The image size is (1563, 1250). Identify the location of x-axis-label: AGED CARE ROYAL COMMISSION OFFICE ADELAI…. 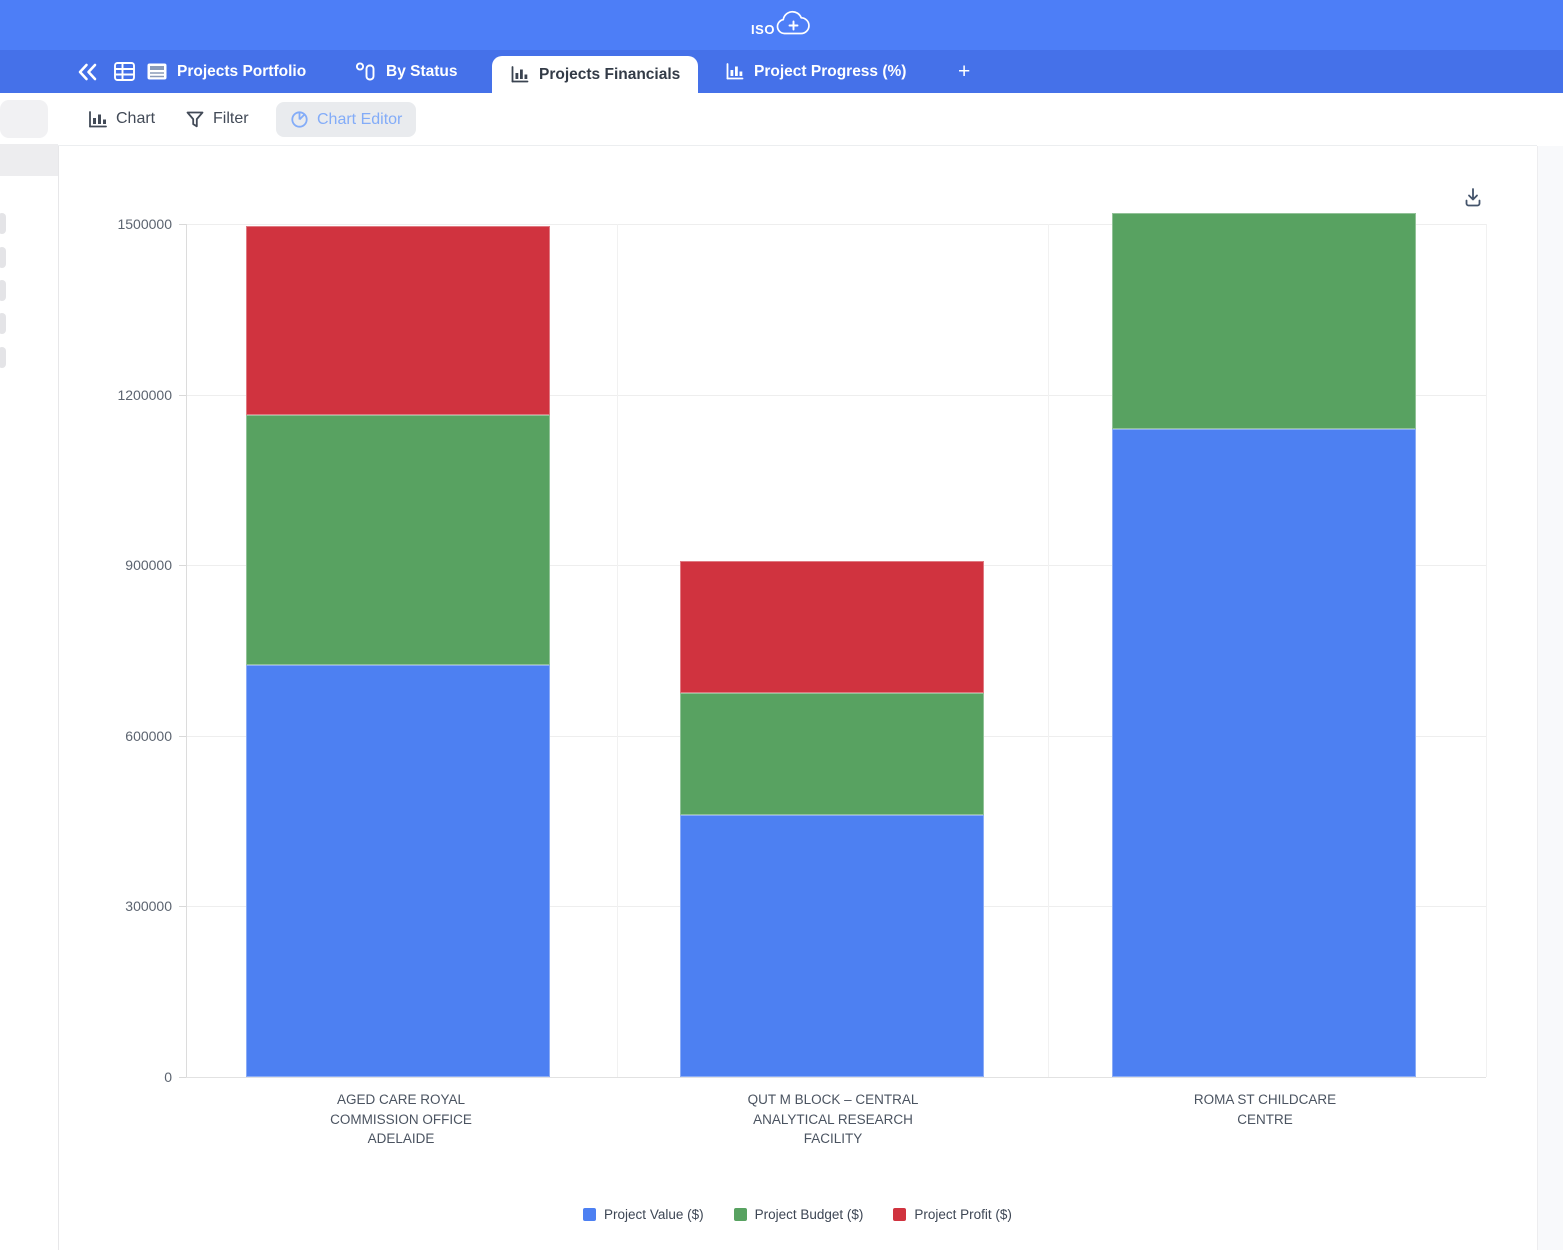
(401, 1119).